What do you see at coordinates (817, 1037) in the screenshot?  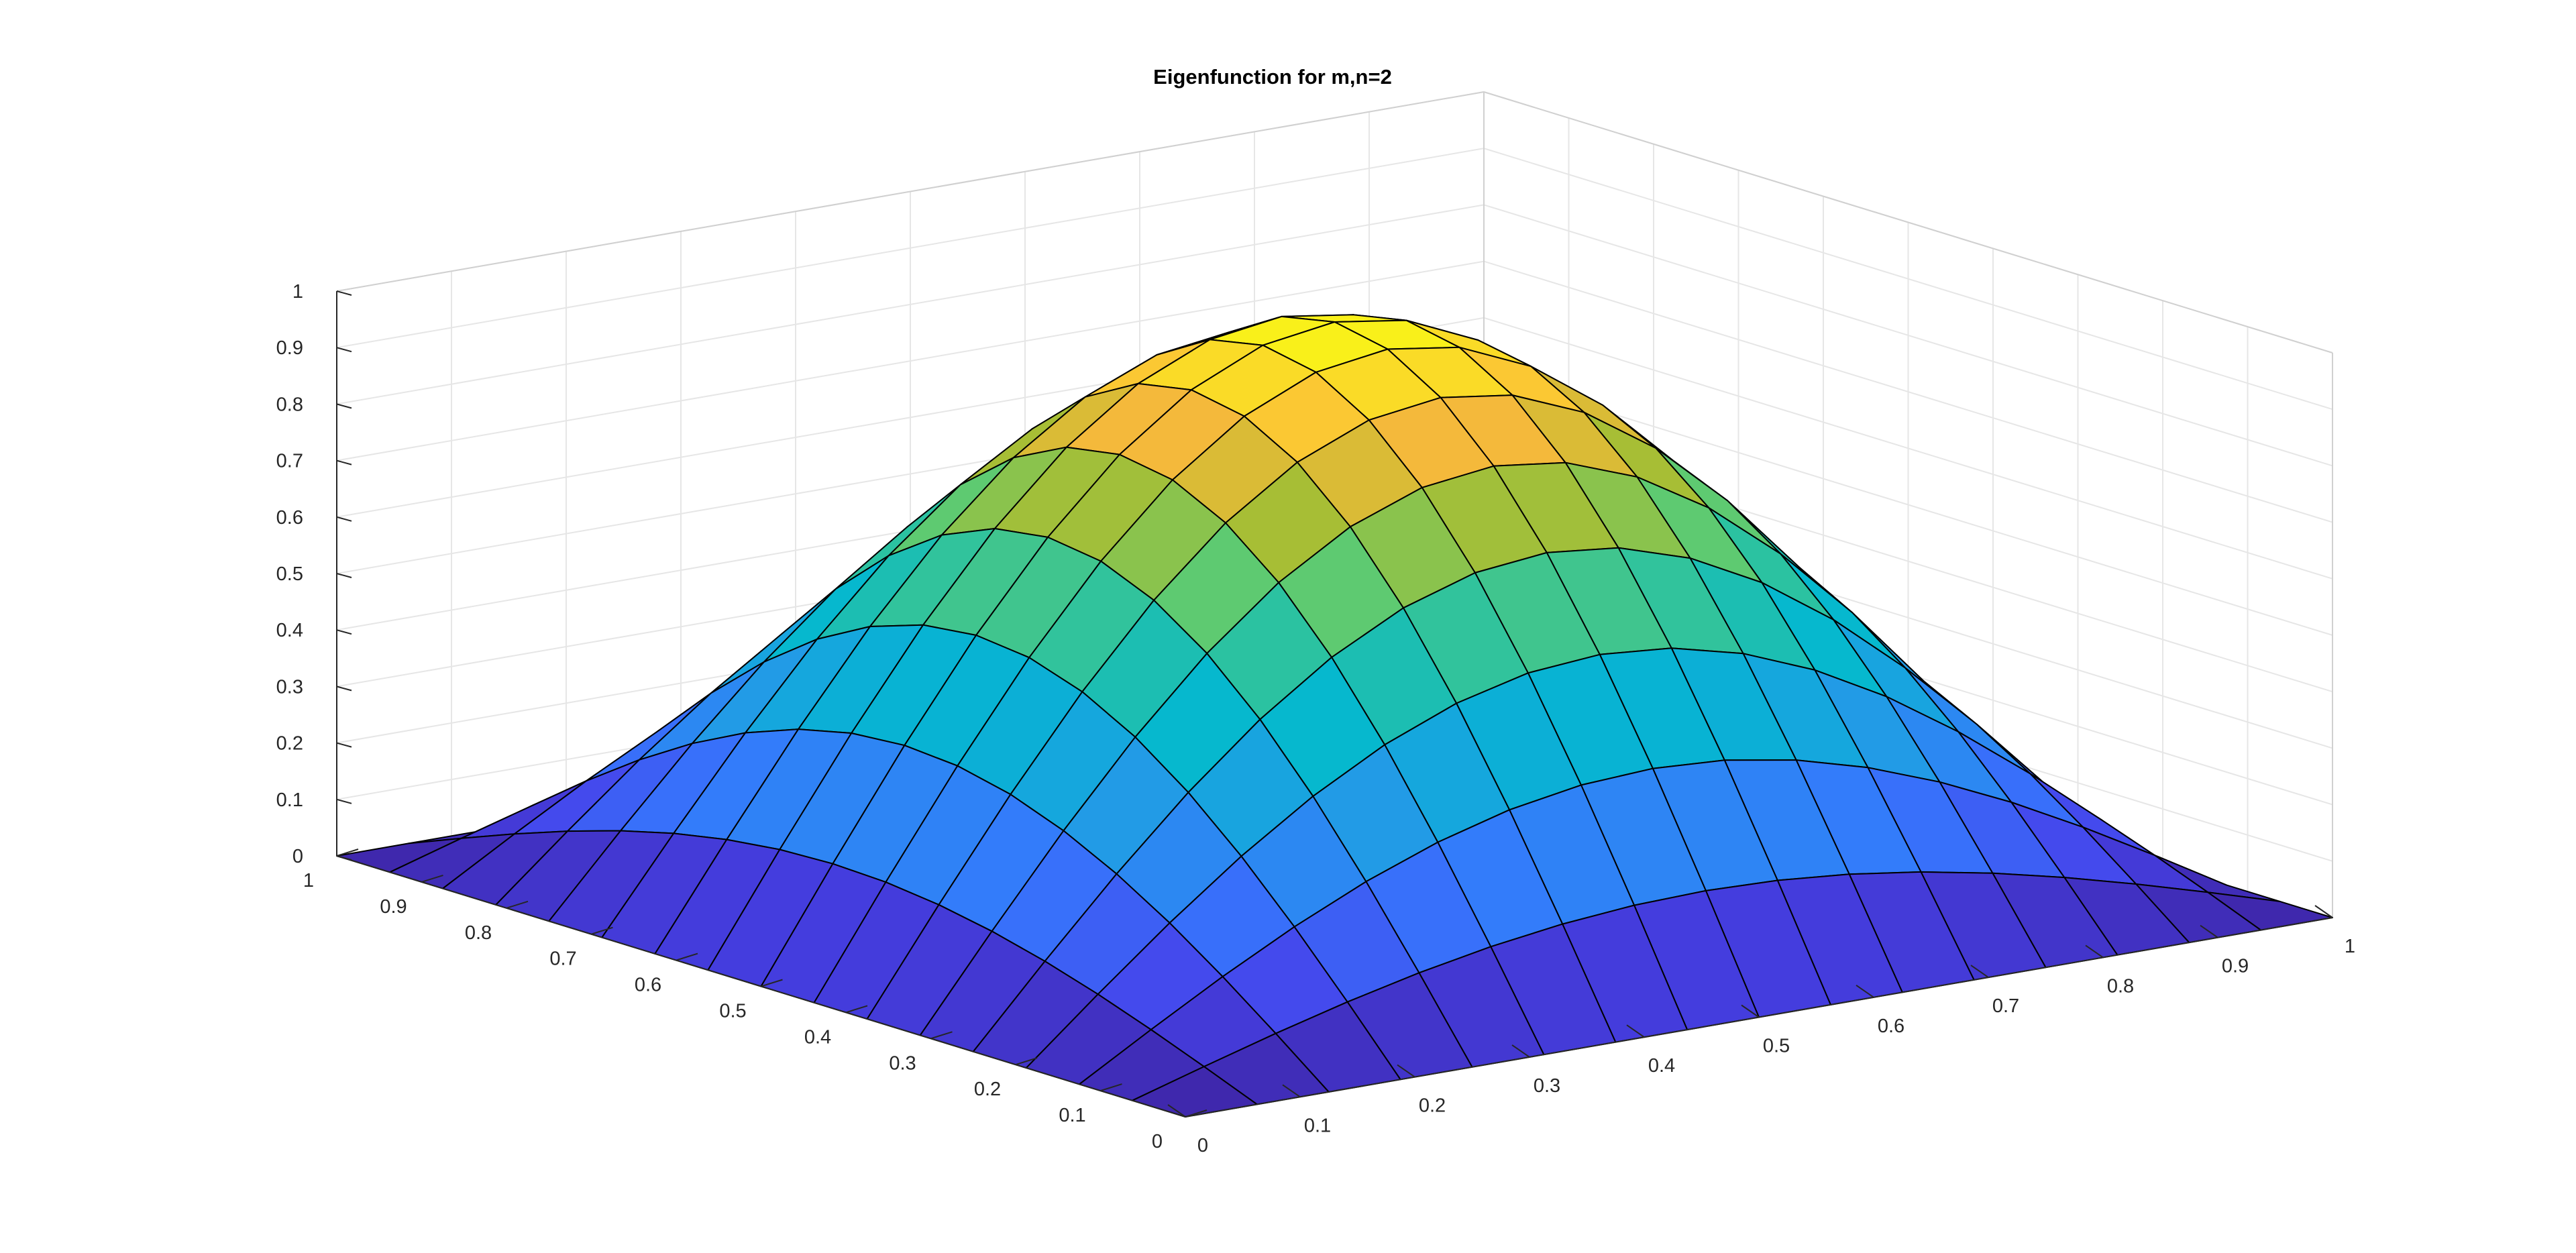 I see `y-tick-label: 0.4` at bounding box center [817, 1037].